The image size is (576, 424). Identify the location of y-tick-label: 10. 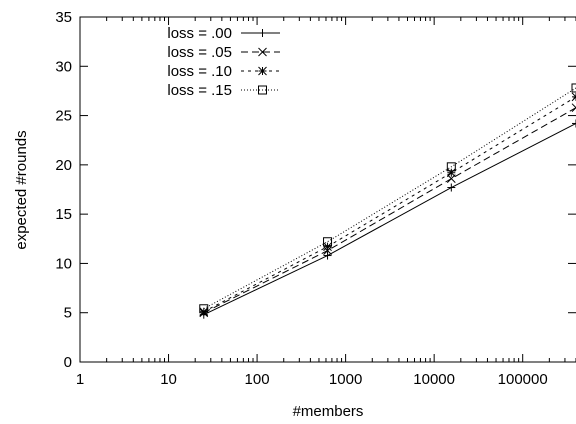
(63, 263).